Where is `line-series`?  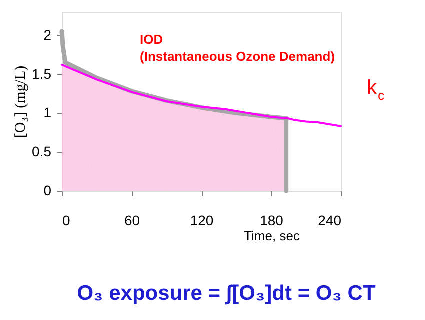 line-series is located at coordinates (201, 96).